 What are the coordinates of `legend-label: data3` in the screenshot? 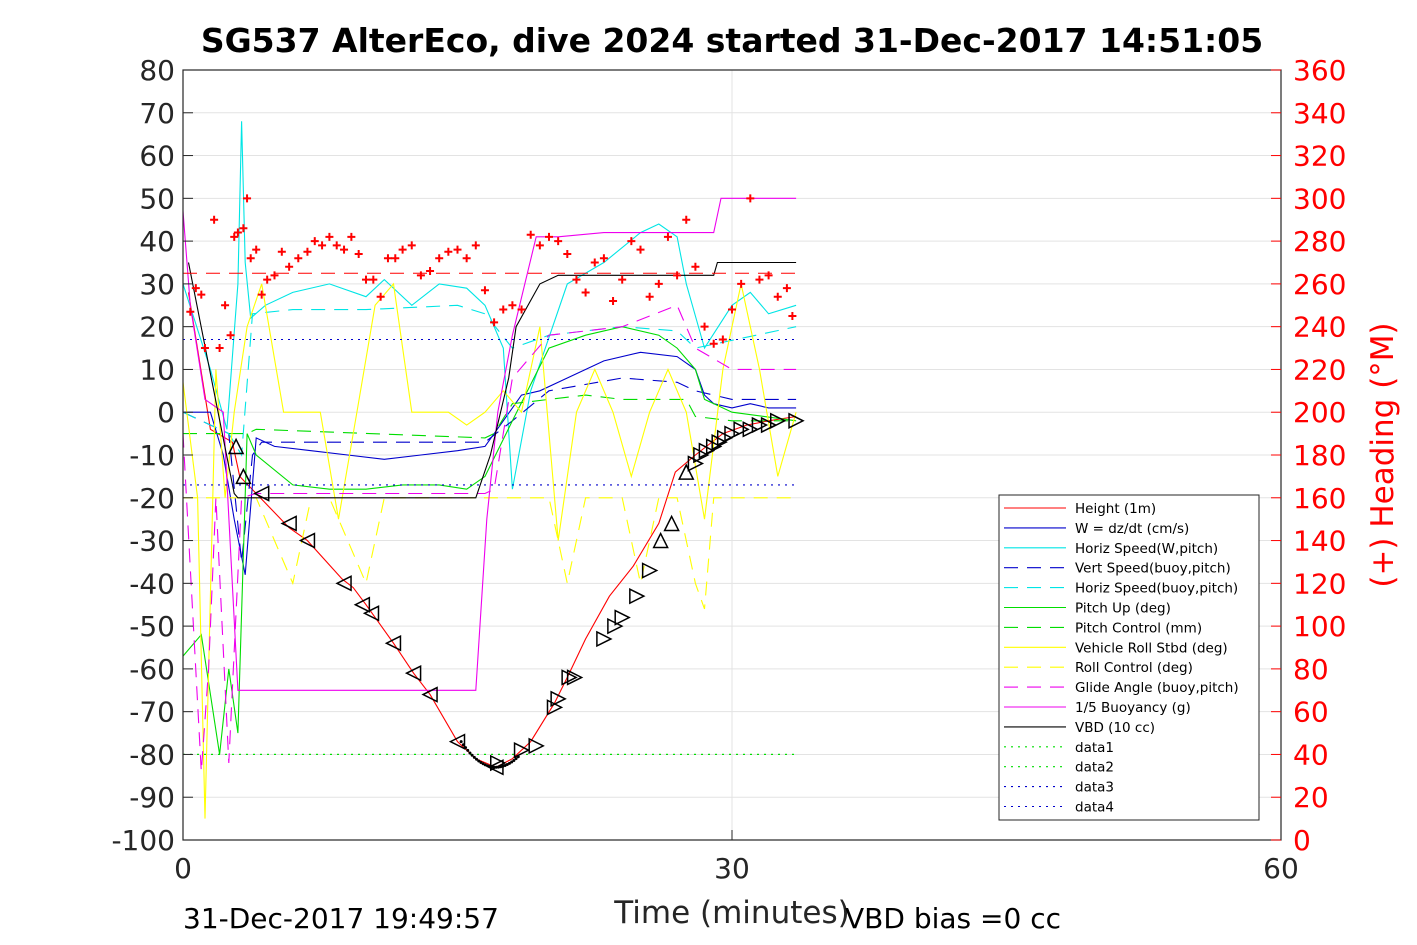 It's located at (1094, 788).